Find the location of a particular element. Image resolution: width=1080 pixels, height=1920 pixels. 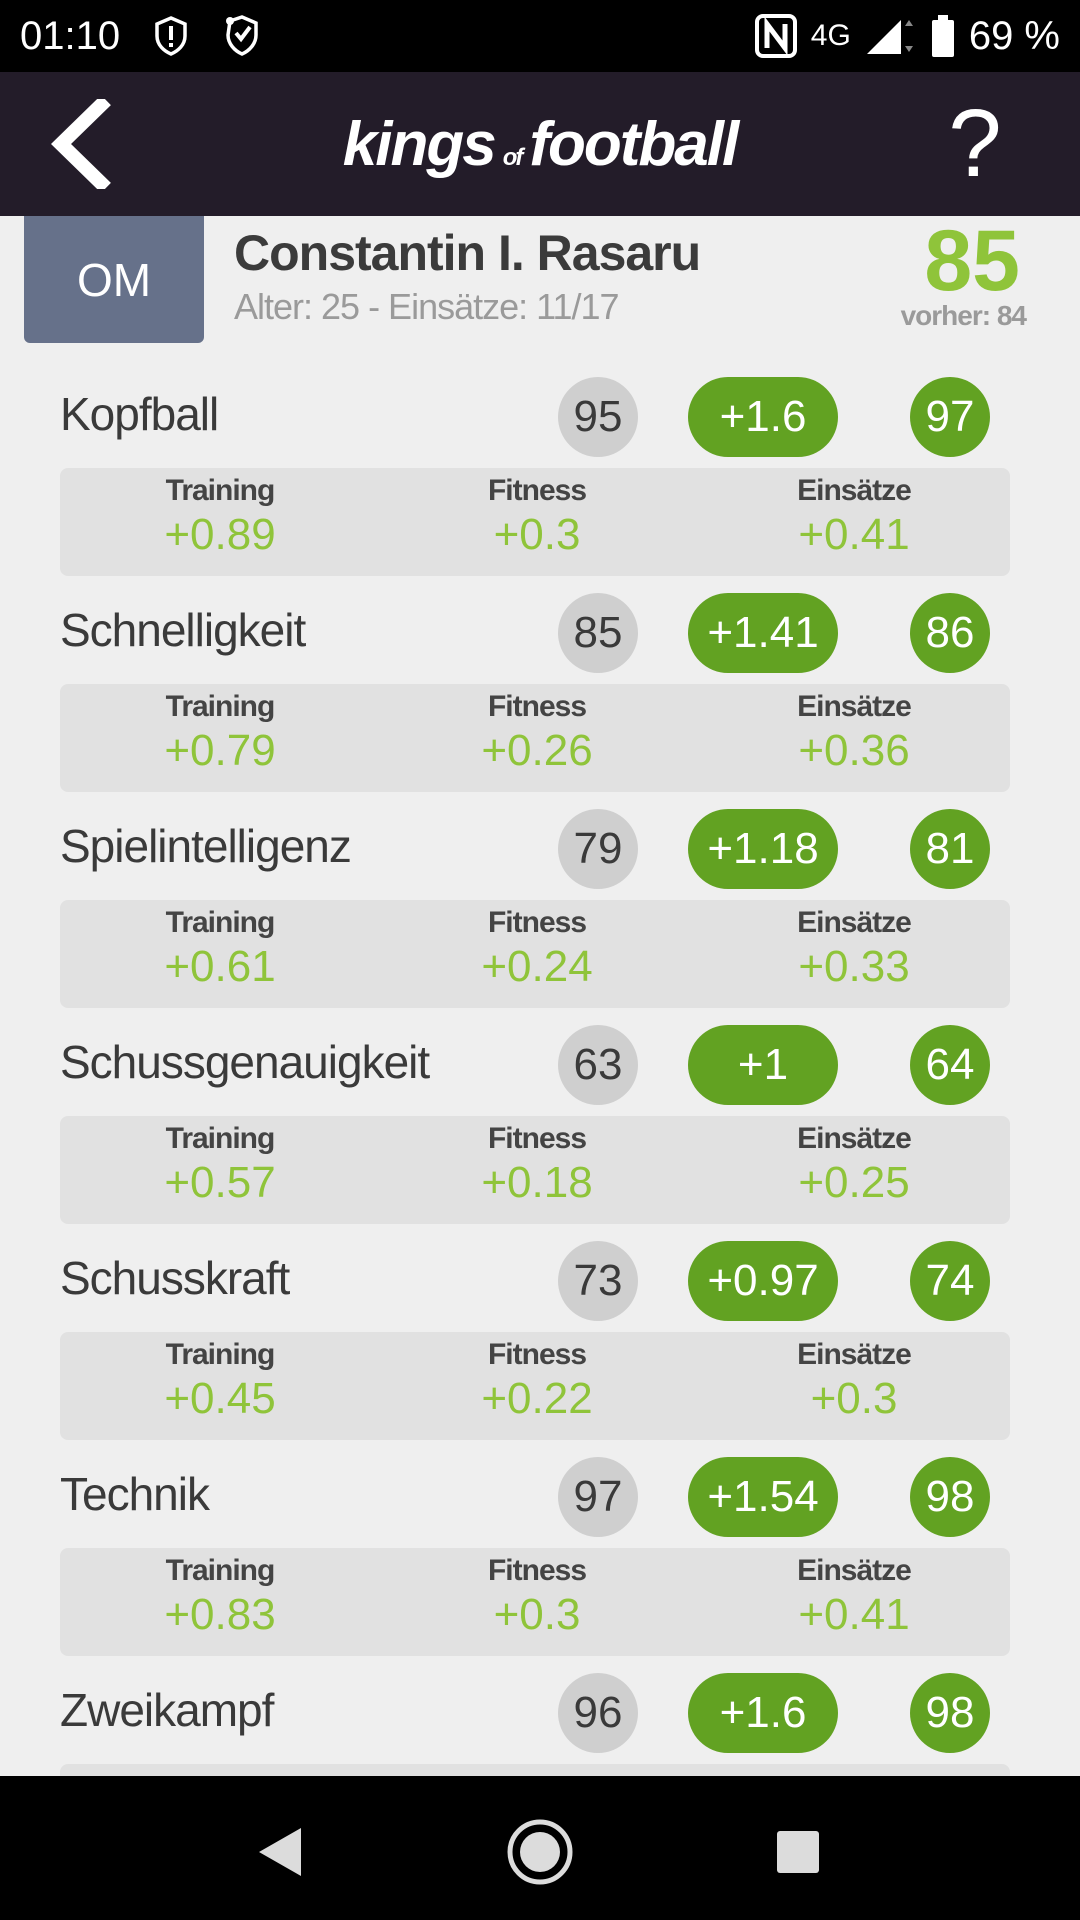

breakdown-box: Training +0.45 Fitness +0.22 Einsätze +0.3 is located at coordinates (535, 1386).